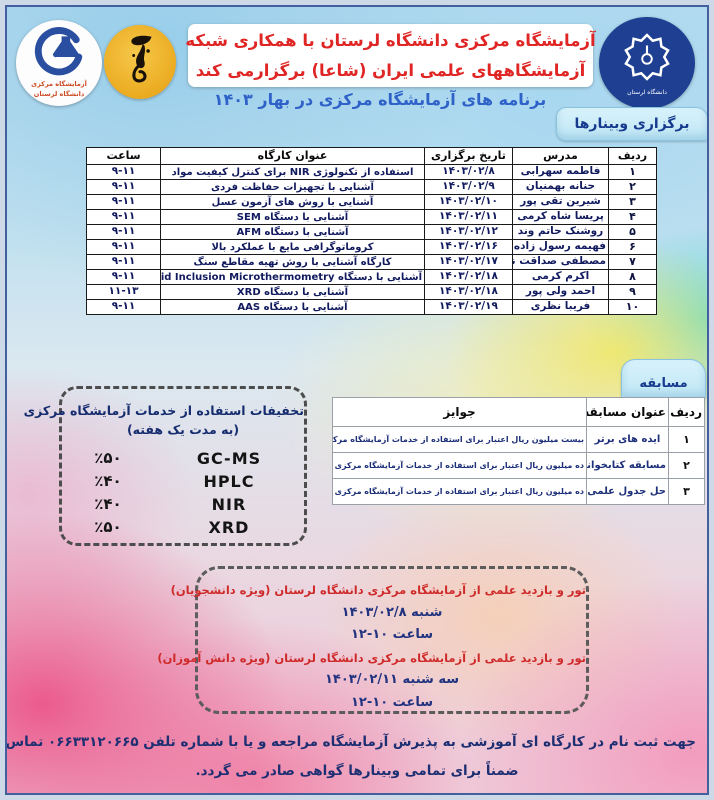 This screenshot has height=800, width=714. What do you see at coordinates (647, 92) in the screenshot?
I see `university-logo-caption: دانشگاه لرستان` at bounding box center [647, 92].